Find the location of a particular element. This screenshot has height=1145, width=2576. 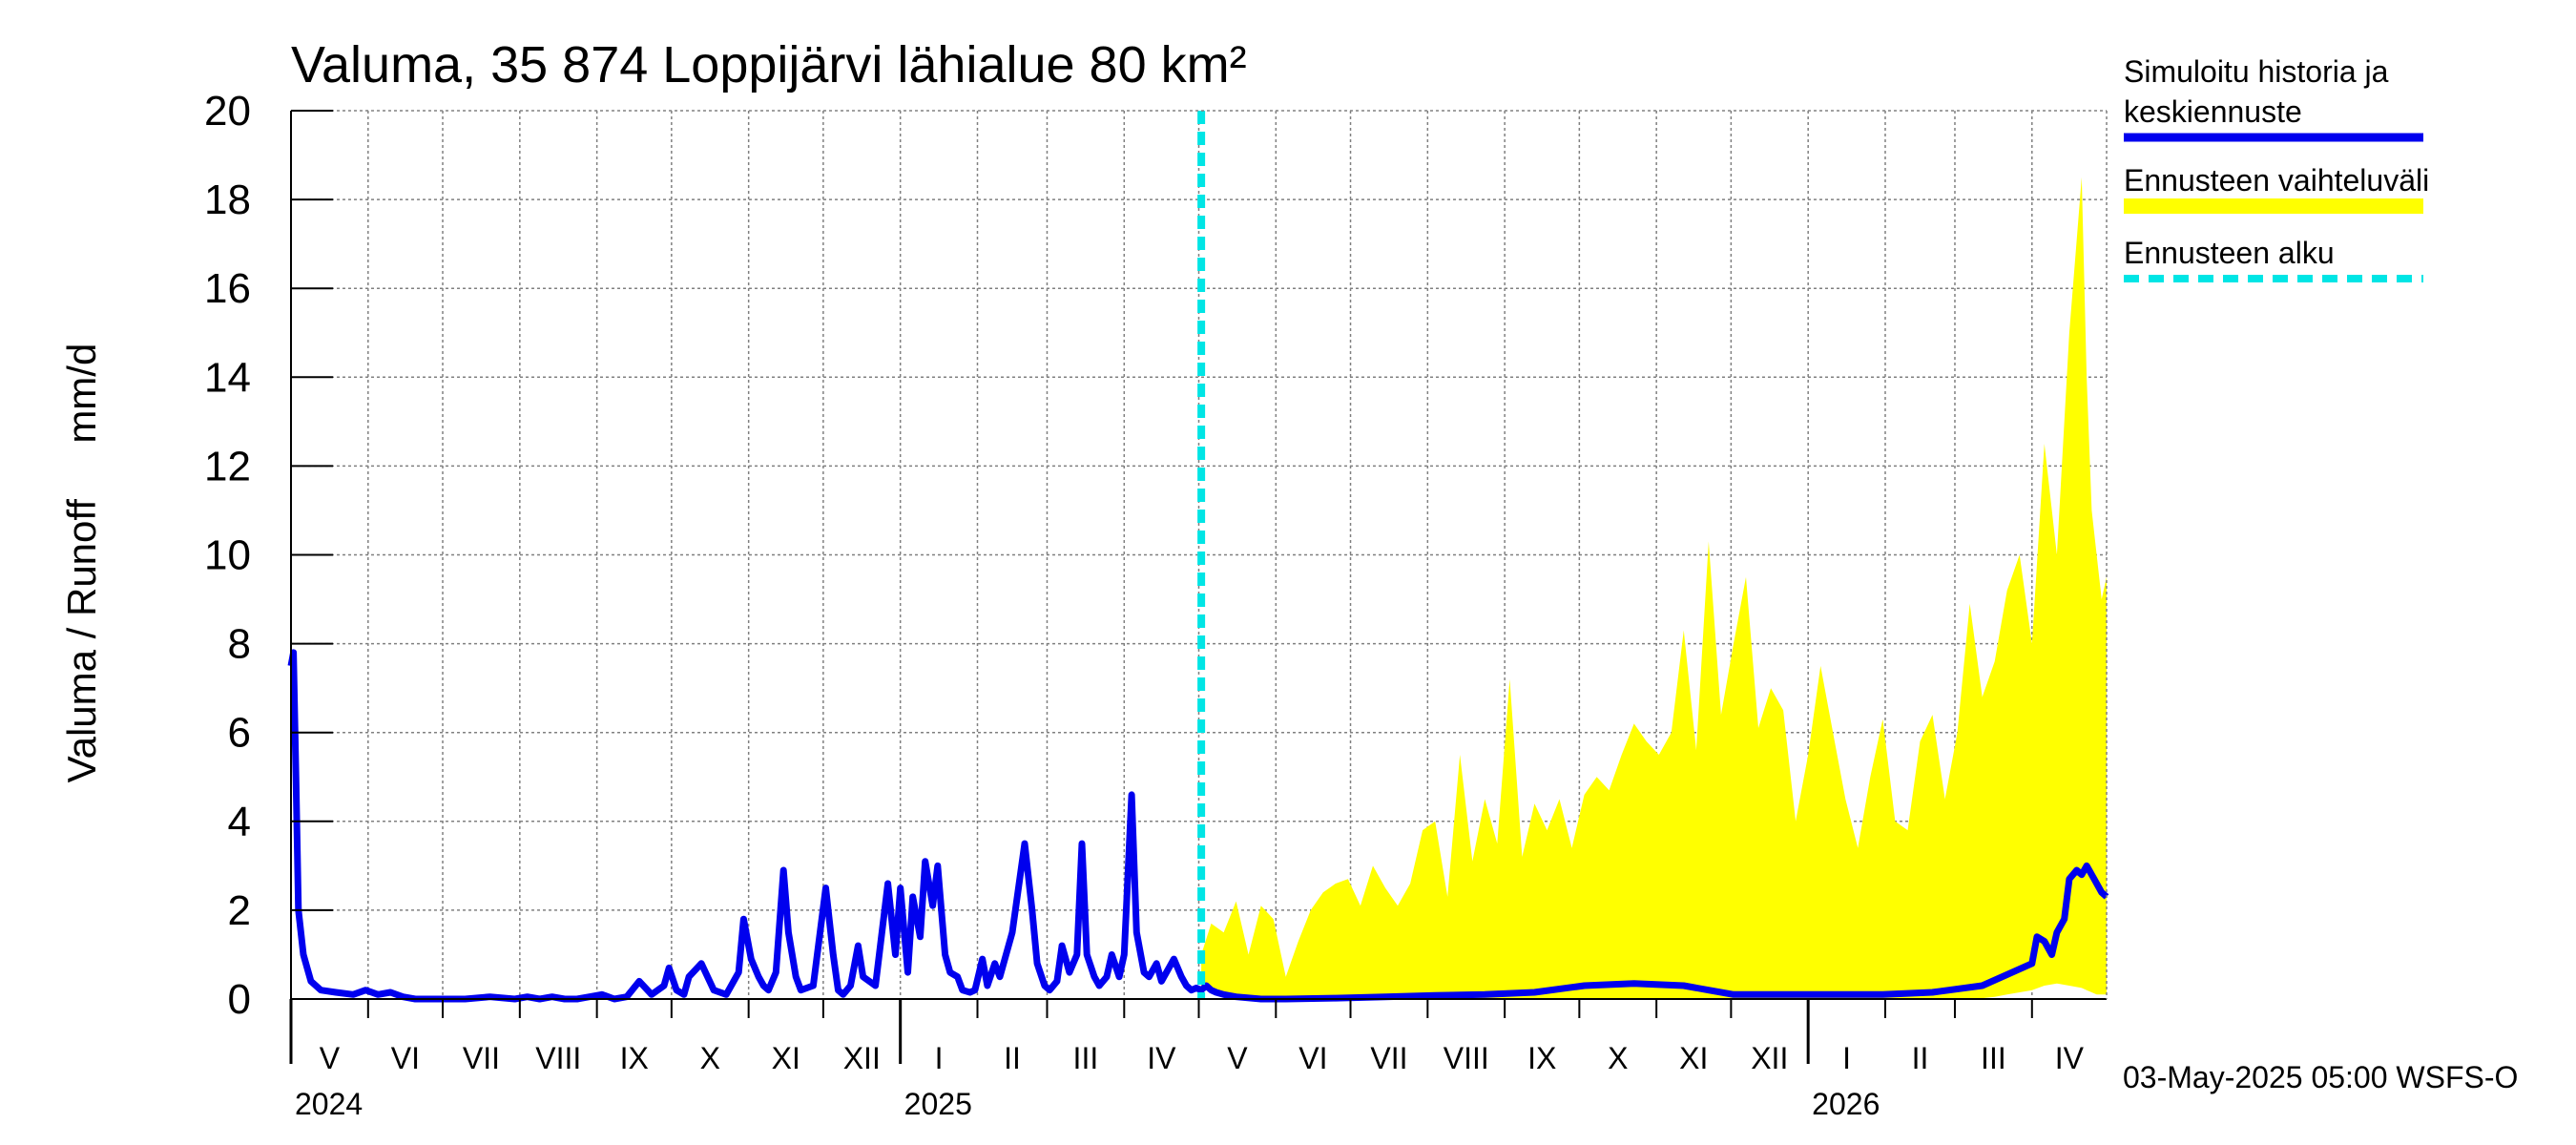

y-axis-label: Valuma / Runoff mm/d is located at coordinates (81, 563).